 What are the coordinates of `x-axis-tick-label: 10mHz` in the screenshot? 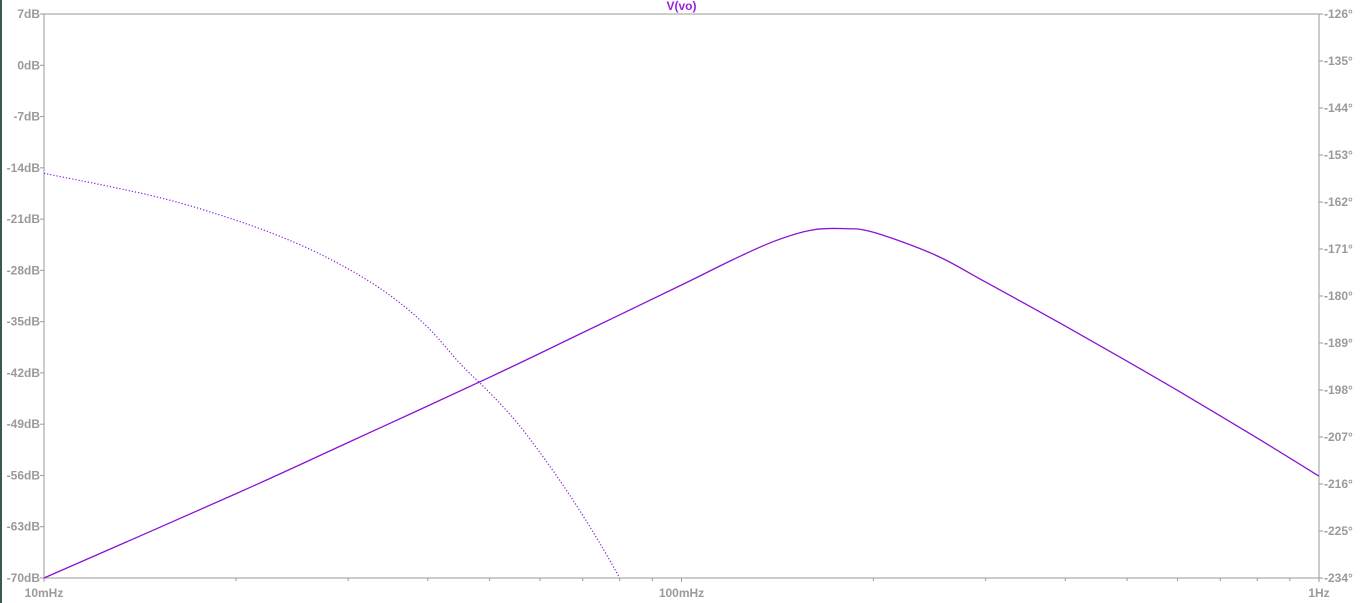 It's located at (44, 593).